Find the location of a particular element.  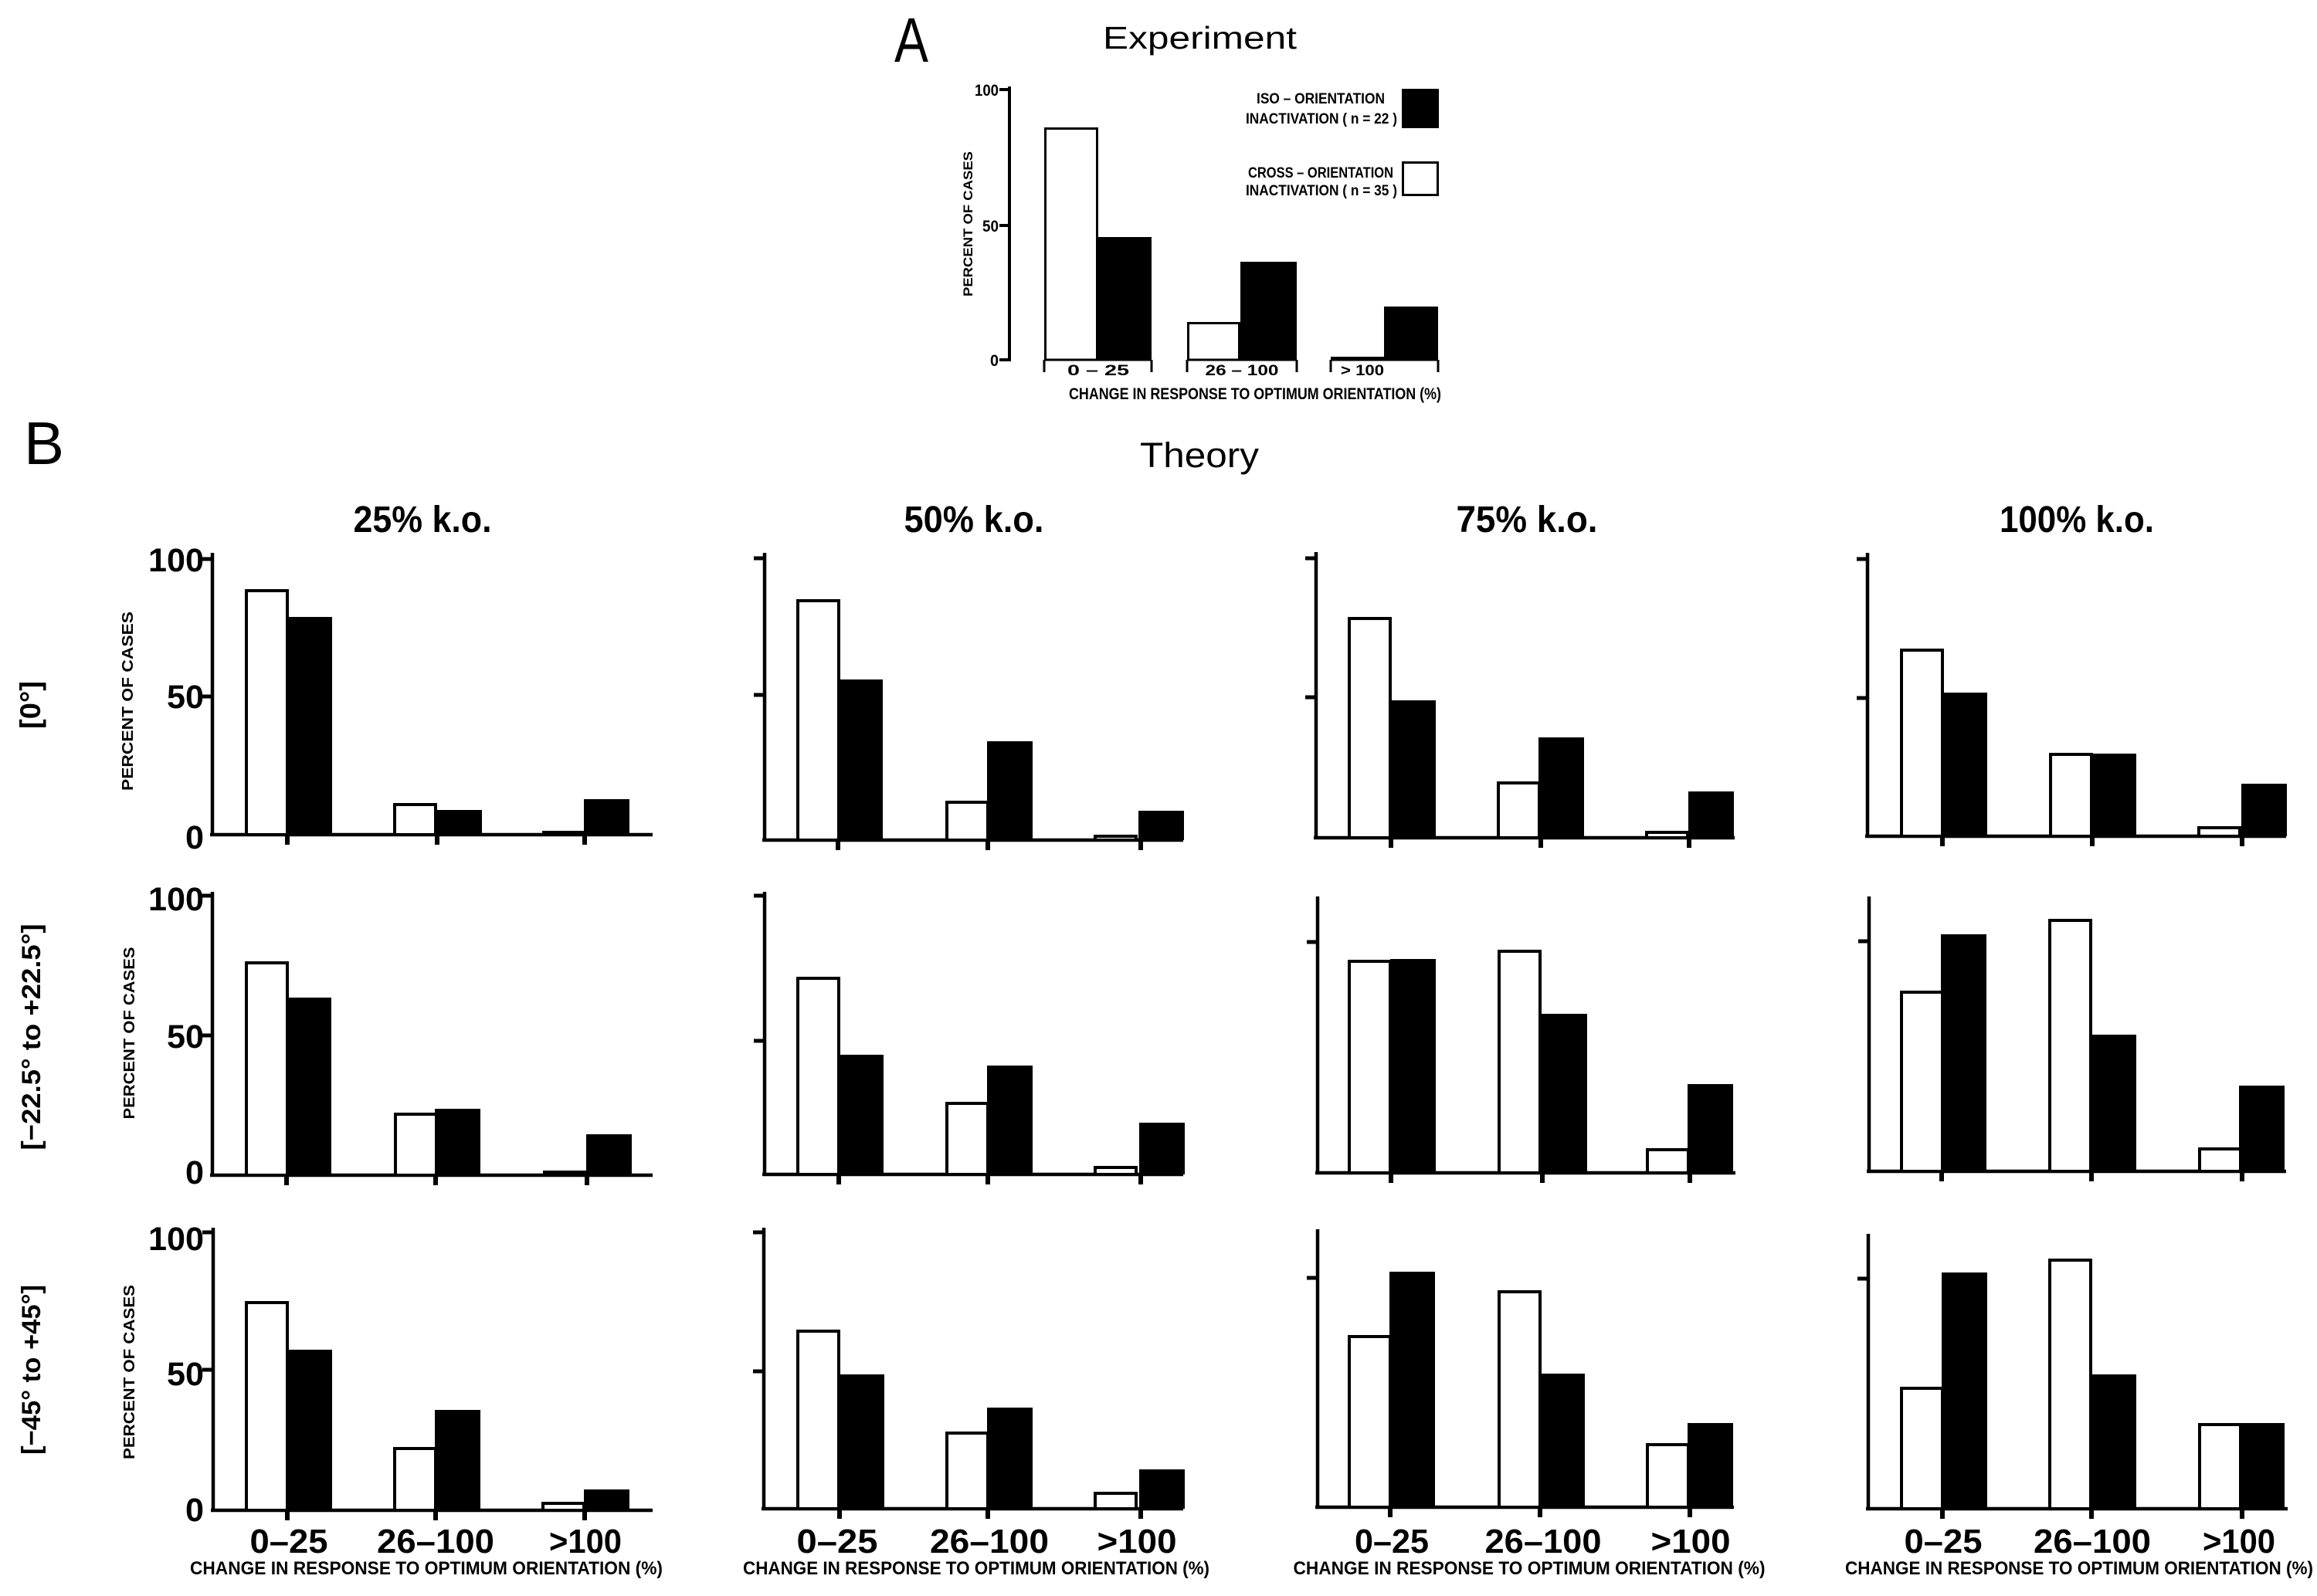

svg-text: INACTIVATION ( n = 22 ) is located at coordinates (1321, 119).